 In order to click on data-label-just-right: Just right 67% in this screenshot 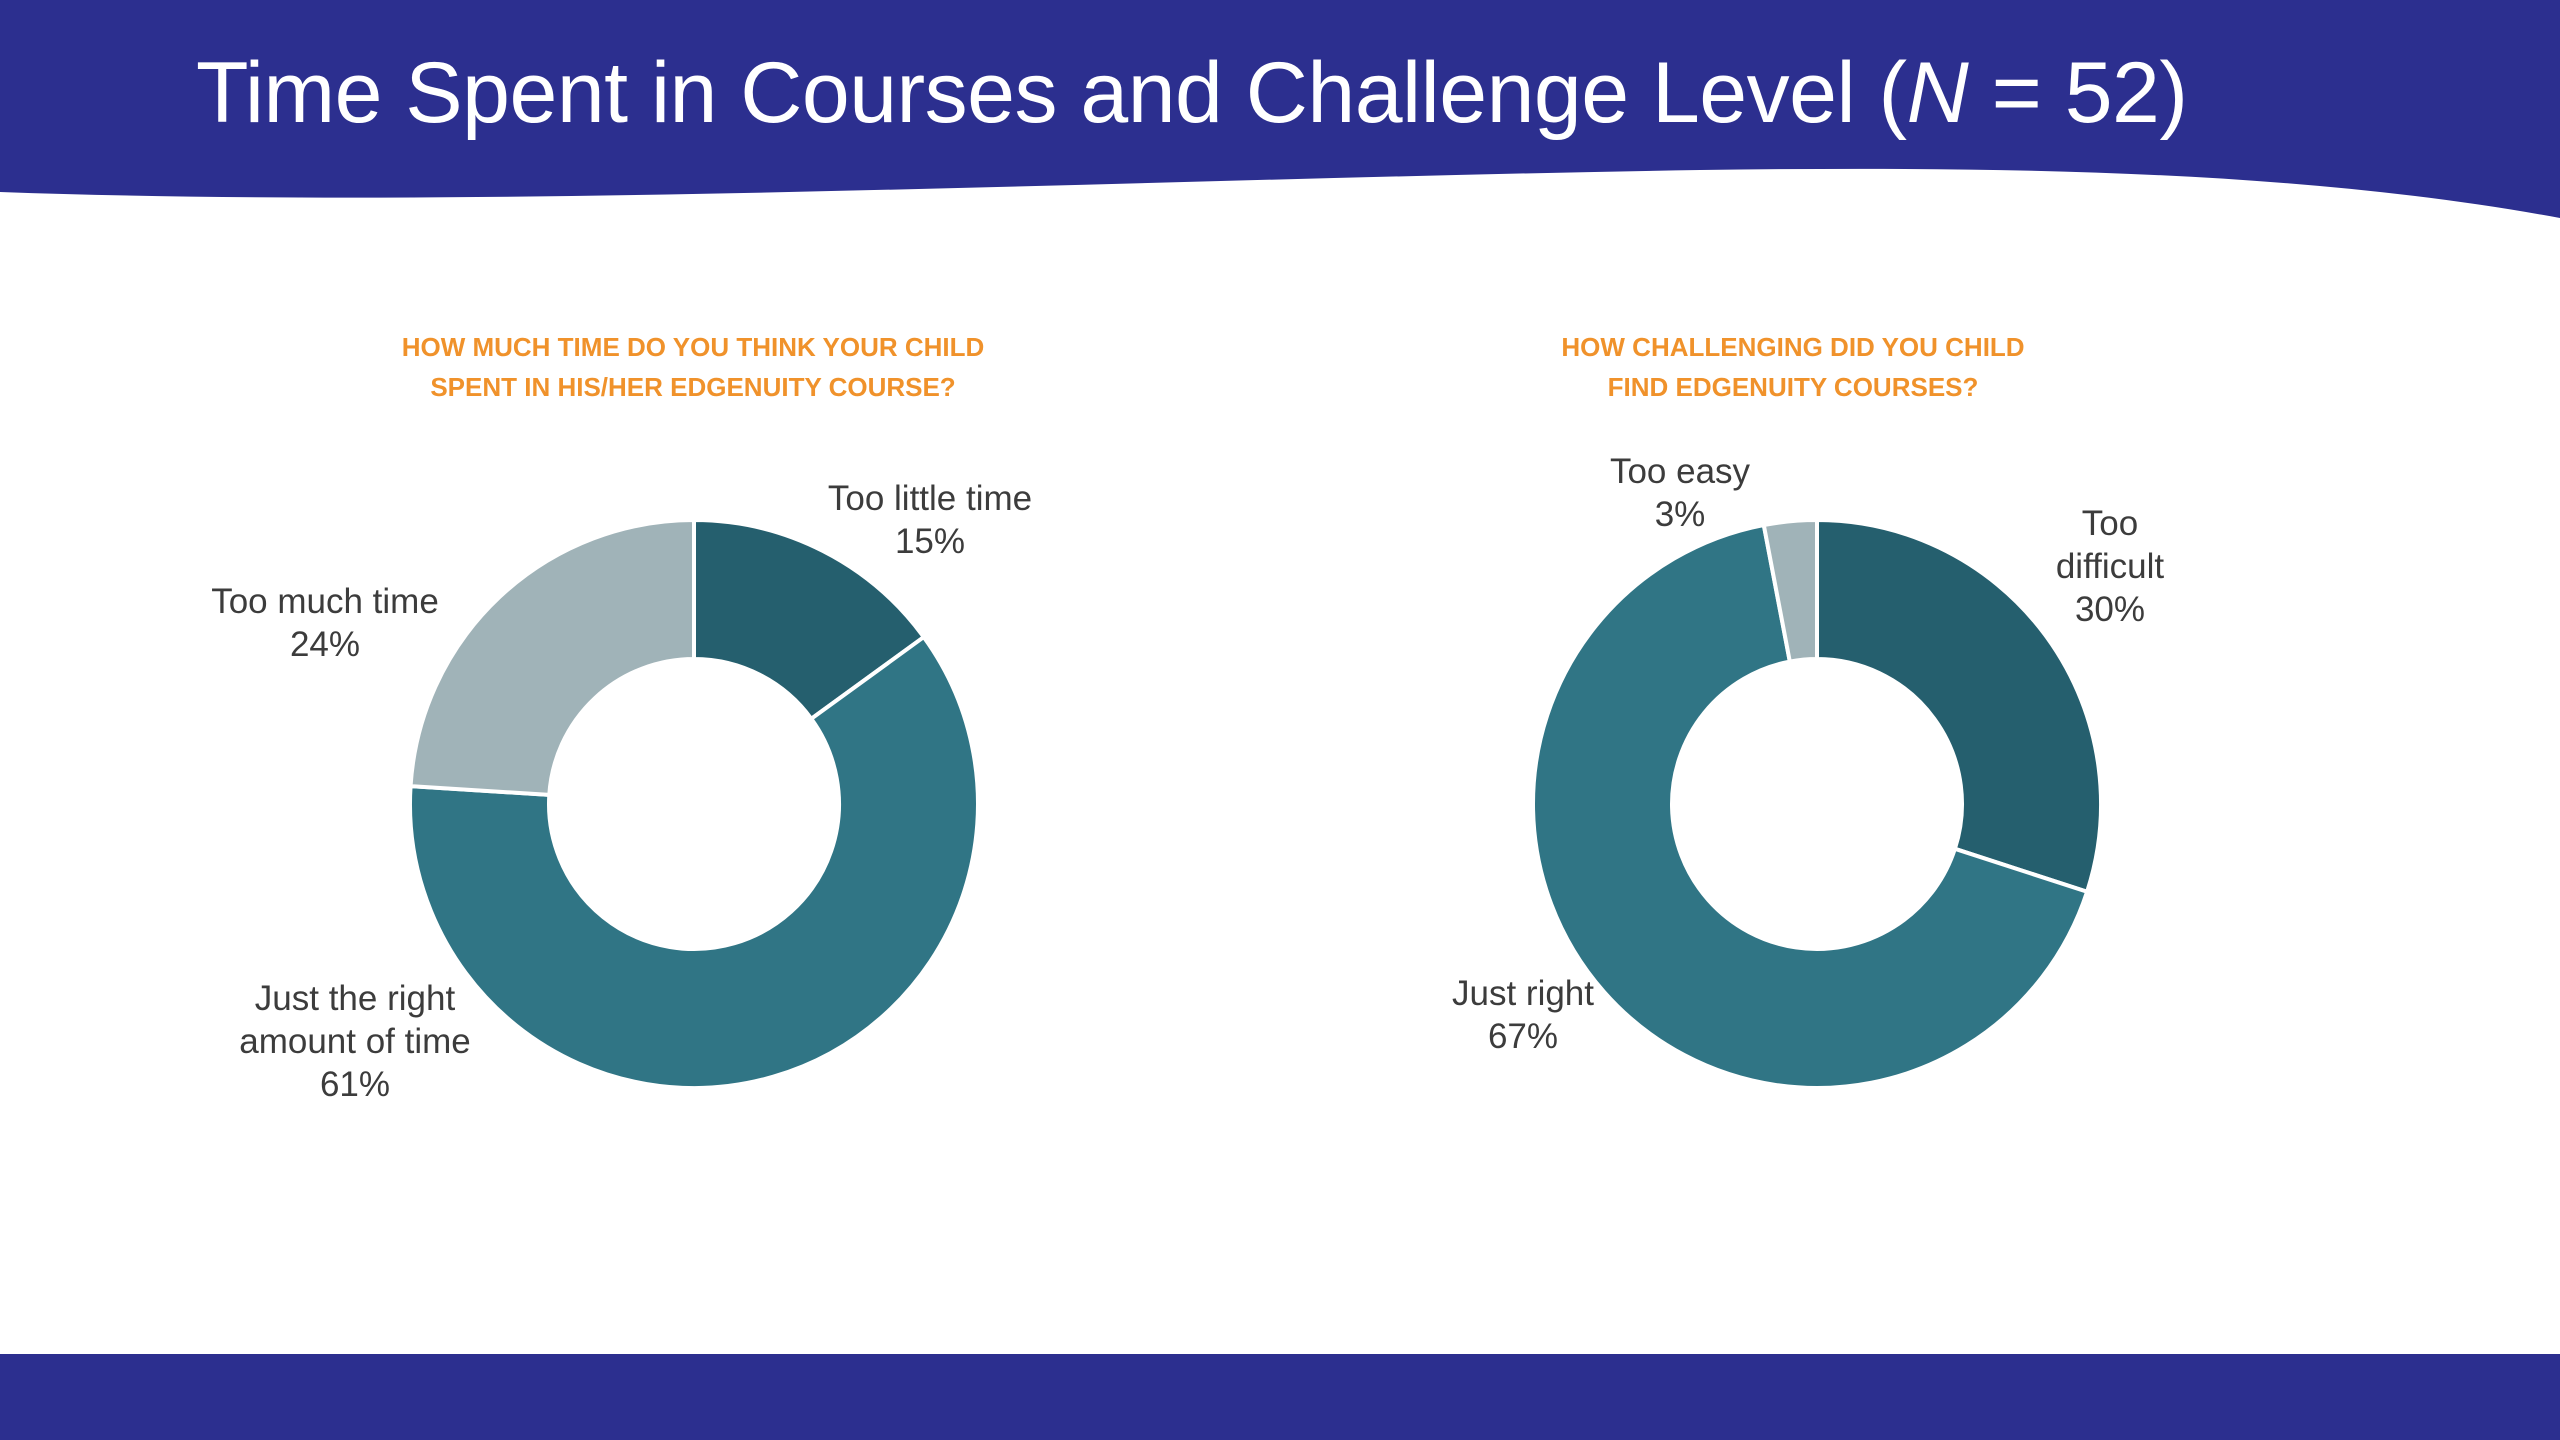, I will do `click(1523, 1015)`.